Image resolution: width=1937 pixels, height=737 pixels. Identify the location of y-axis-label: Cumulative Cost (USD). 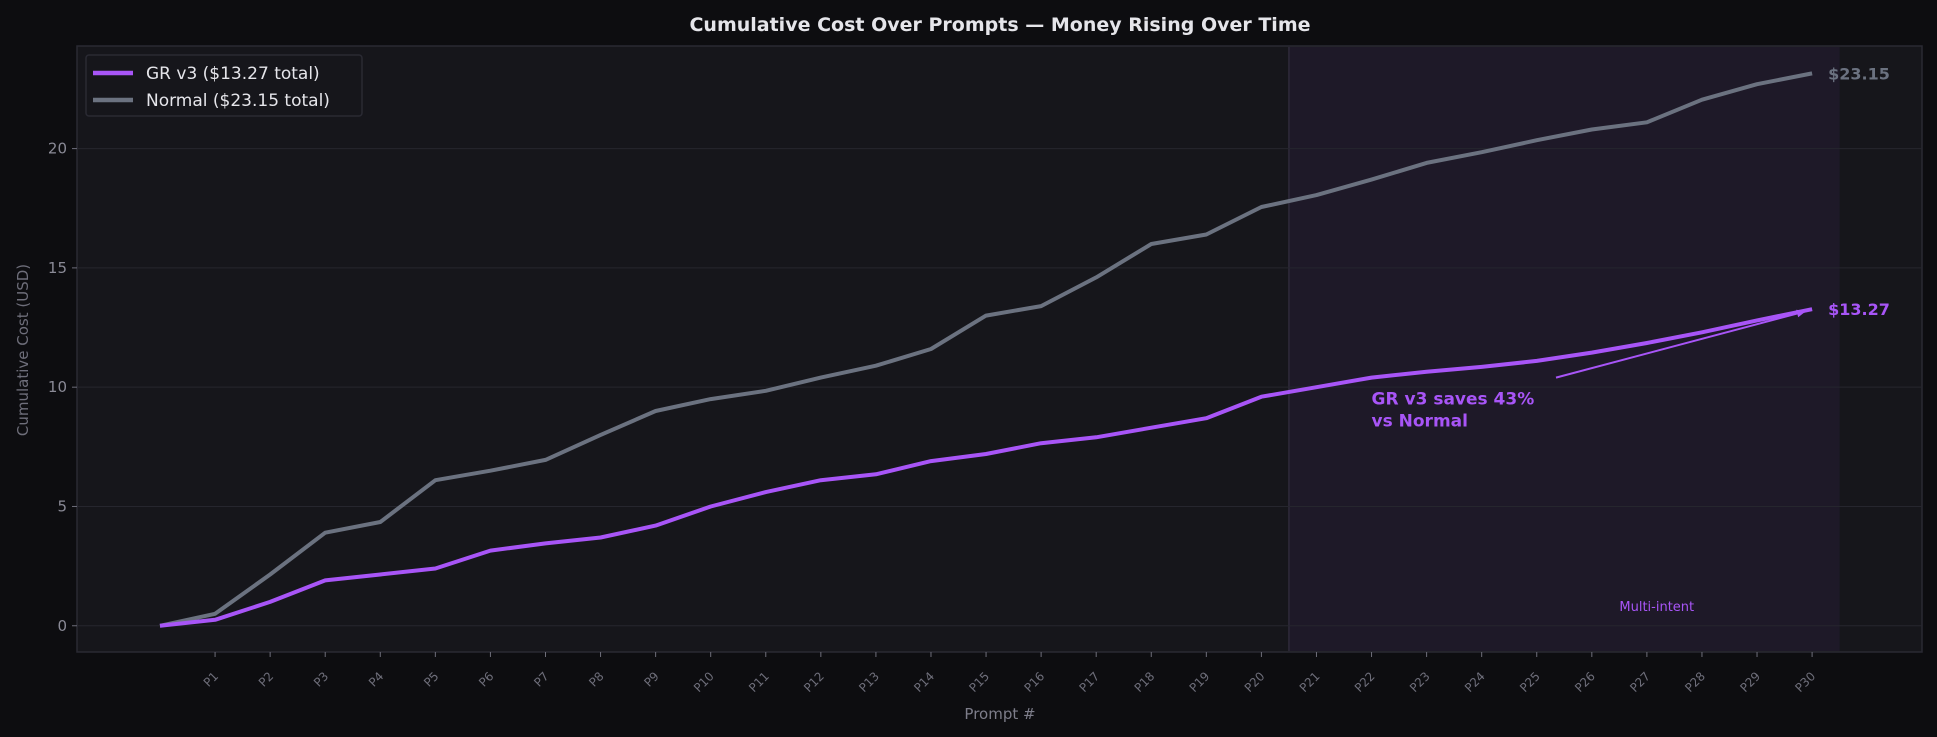
(23, 350).